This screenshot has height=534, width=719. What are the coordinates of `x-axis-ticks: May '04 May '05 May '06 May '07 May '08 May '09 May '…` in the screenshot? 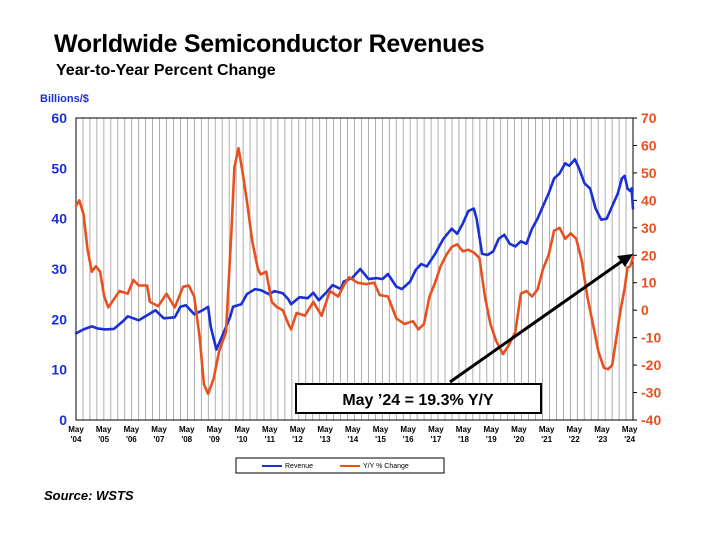 It's located at (353, 434).